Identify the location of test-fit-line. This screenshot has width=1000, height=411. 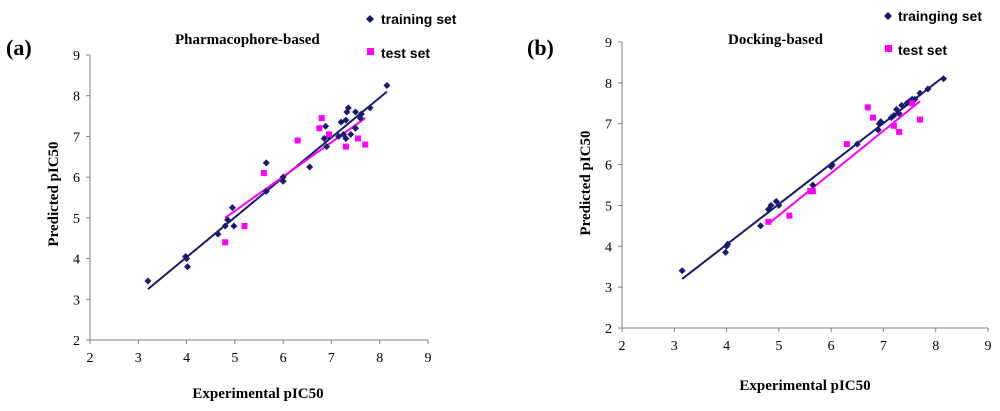
(844, 162).